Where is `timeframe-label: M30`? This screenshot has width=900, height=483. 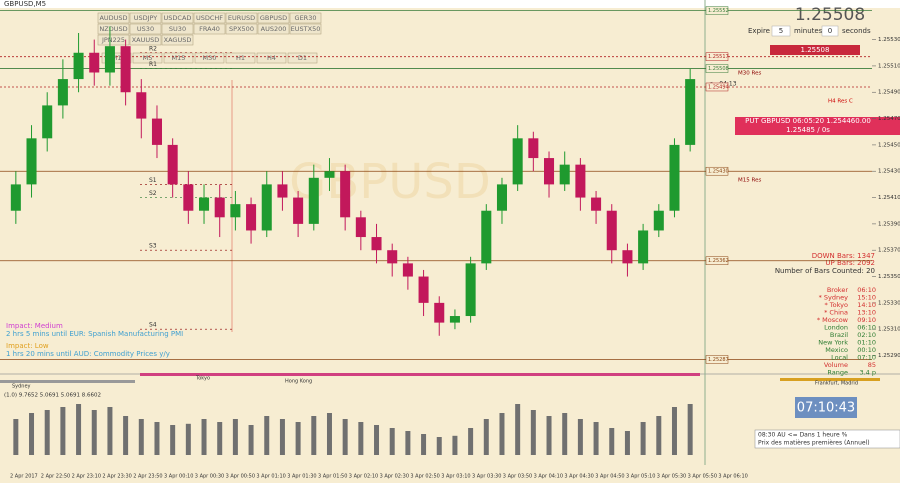
timeframe-label: M30 is located at coordinates (210, 58).